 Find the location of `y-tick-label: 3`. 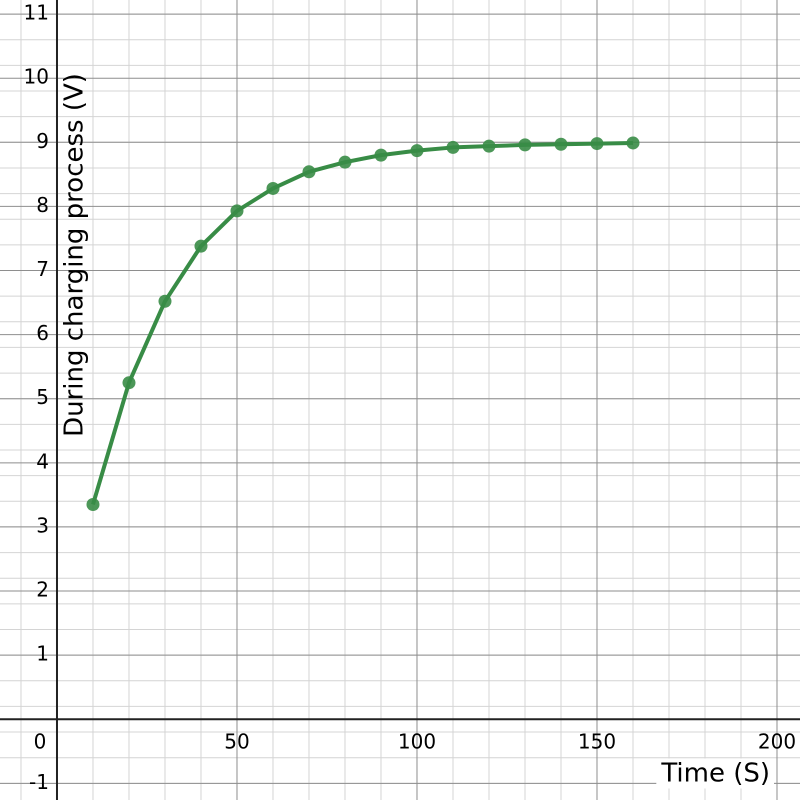

y-tick-label: 3 is located at coordinates (42, 525).